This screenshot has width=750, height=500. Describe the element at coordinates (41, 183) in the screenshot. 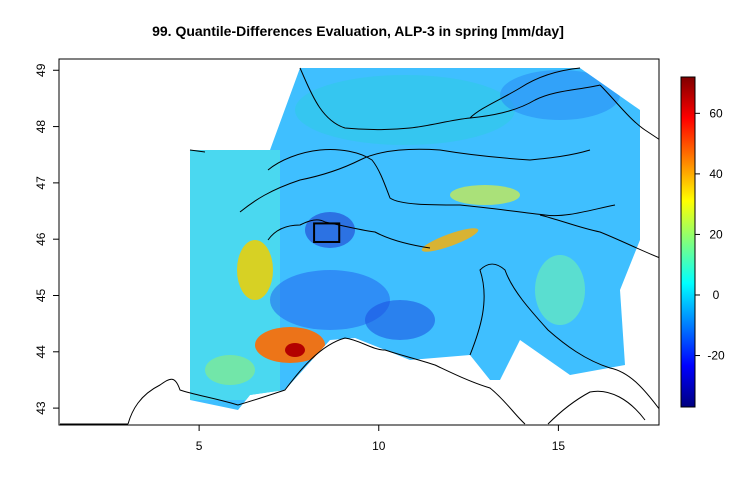

I see `y-tick-label: 47` at that location.